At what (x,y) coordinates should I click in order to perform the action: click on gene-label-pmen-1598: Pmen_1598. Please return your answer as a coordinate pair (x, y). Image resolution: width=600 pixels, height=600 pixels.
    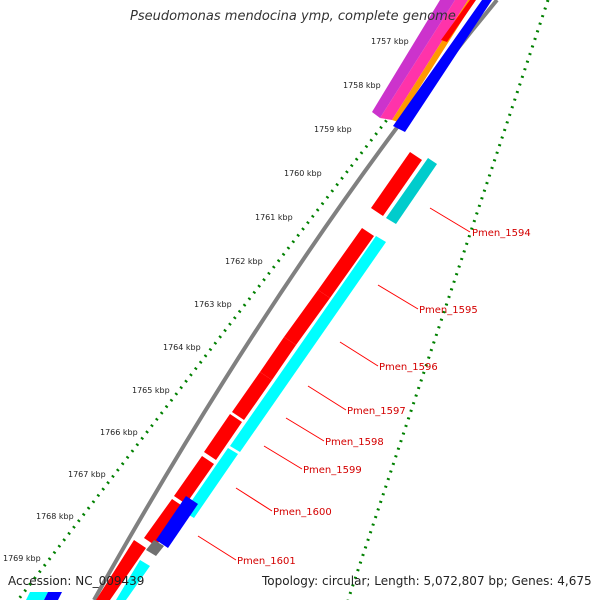
    Looking at the image, I should click on (354, 442).